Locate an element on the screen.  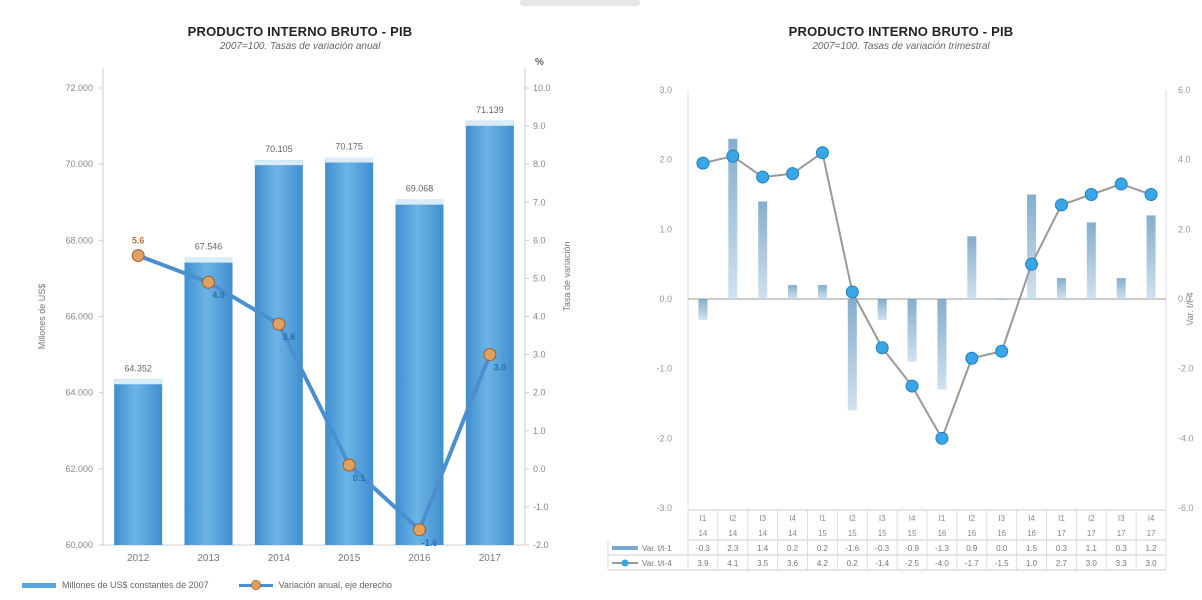
left-tick-label: 70.000 is located at coordinates (79, 164).